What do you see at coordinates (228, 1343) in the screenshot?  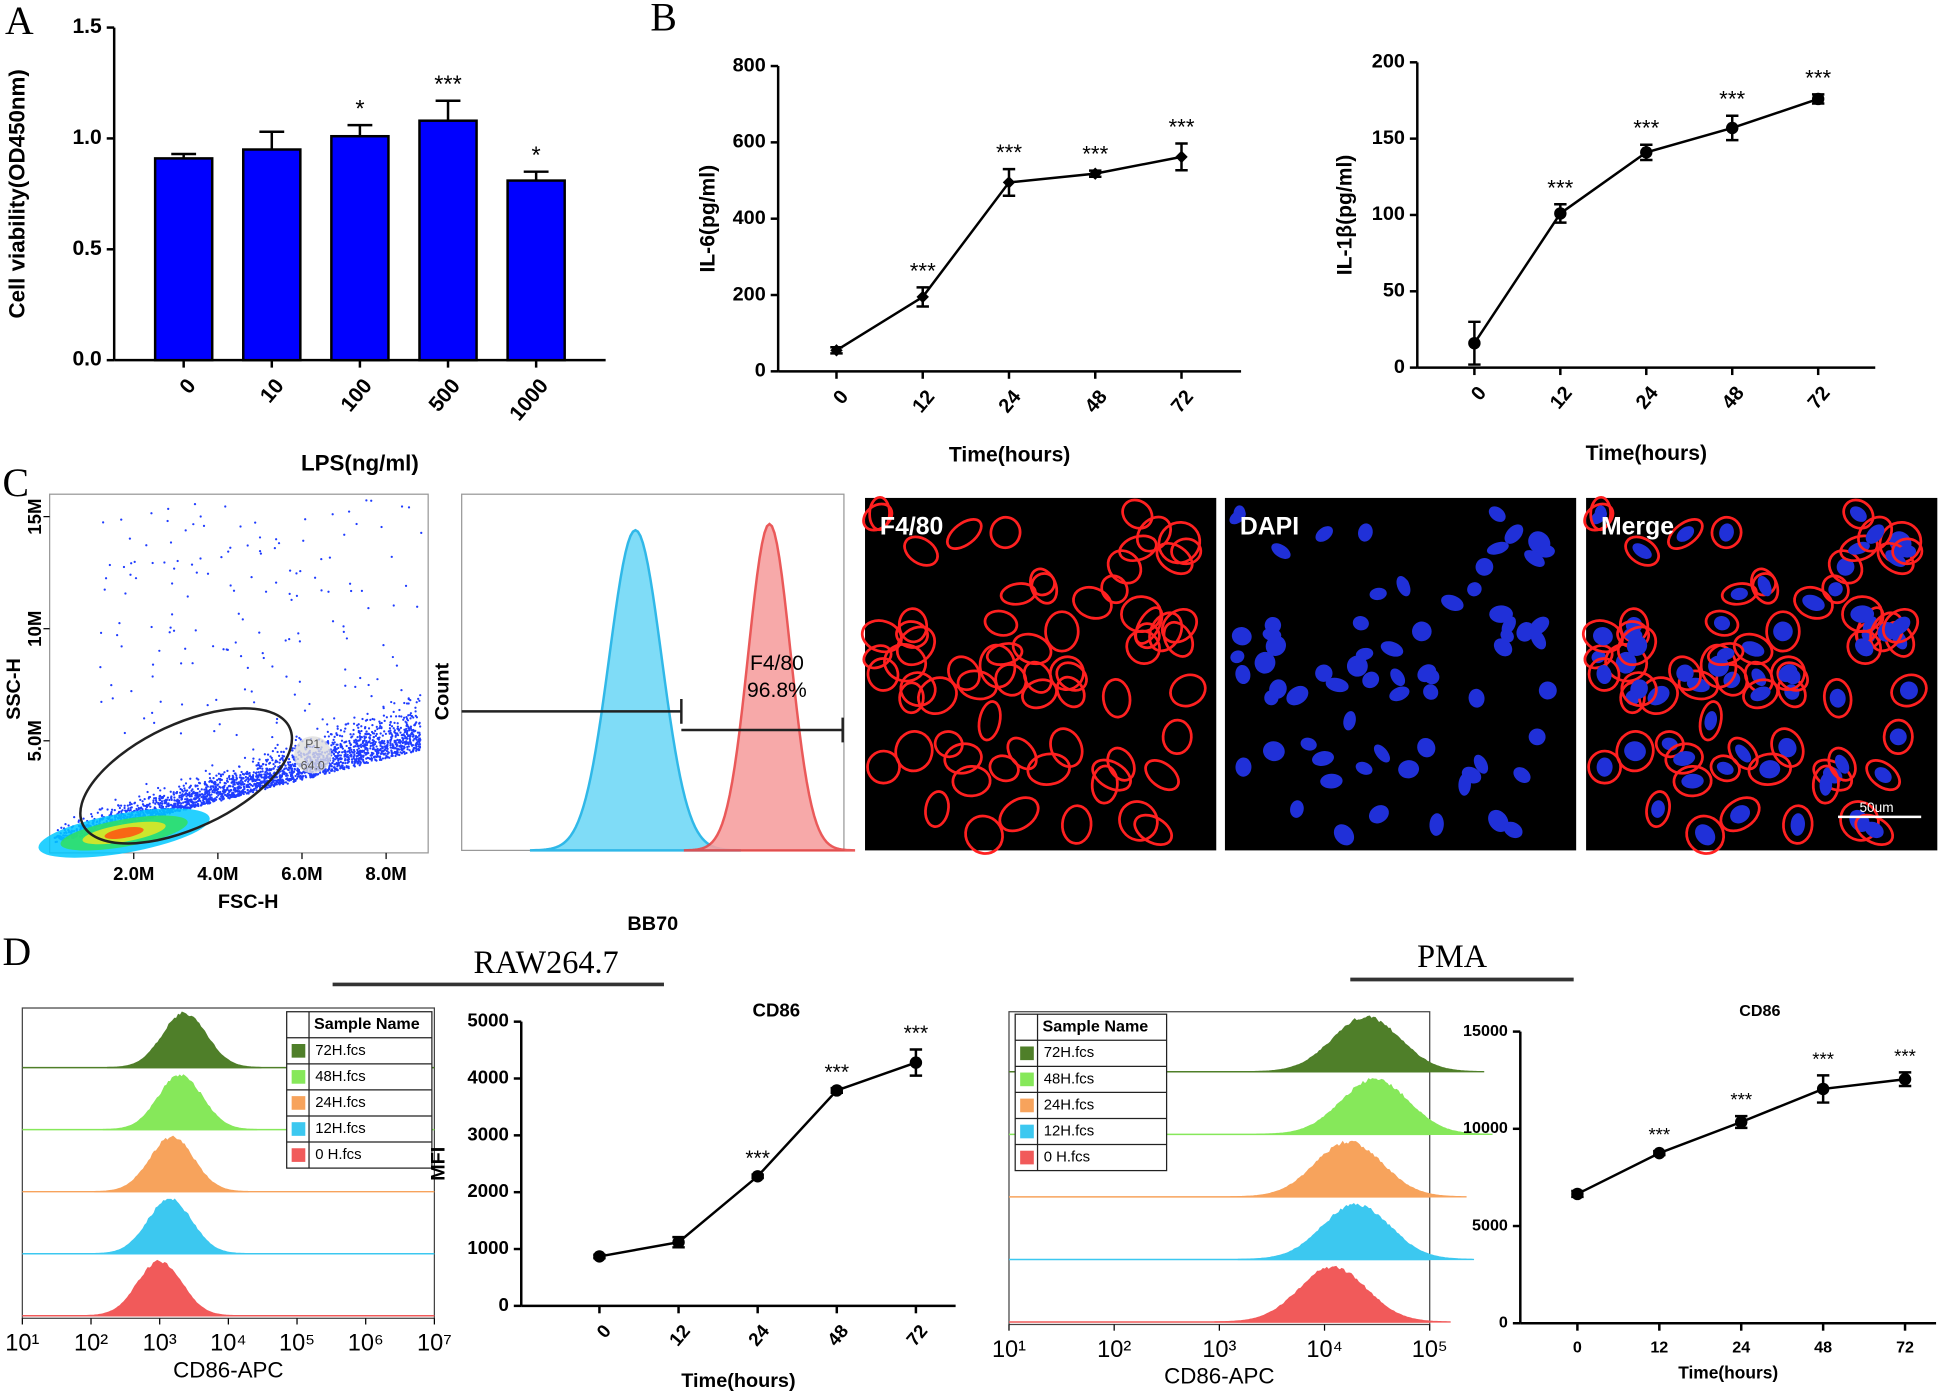 I see `x-tick-label: 10⁴` at bounding box center [228, 1343].